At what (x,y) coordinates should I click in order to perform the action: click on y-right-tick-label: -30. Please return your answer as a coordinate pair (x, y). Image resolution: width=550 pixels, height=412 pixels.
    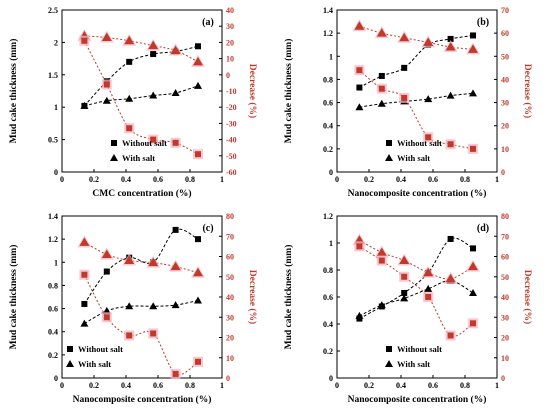
    Looking at the image, I should click on (231, 123).